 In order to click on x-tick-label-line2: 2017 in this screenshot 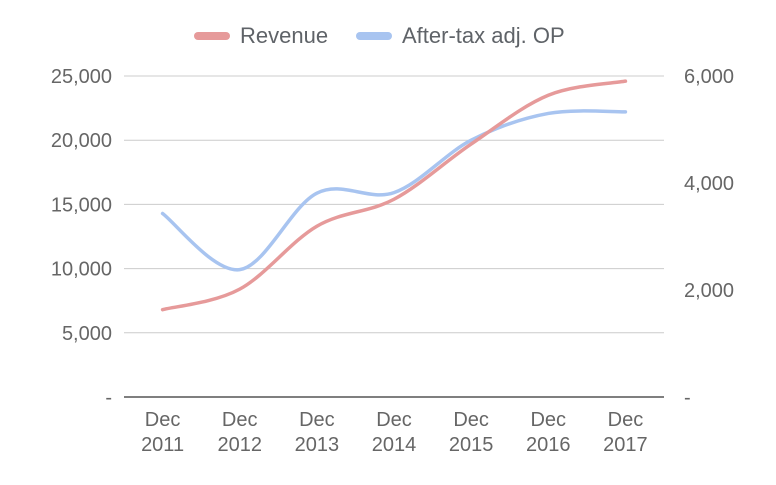, I will do `click(625, 445)`.